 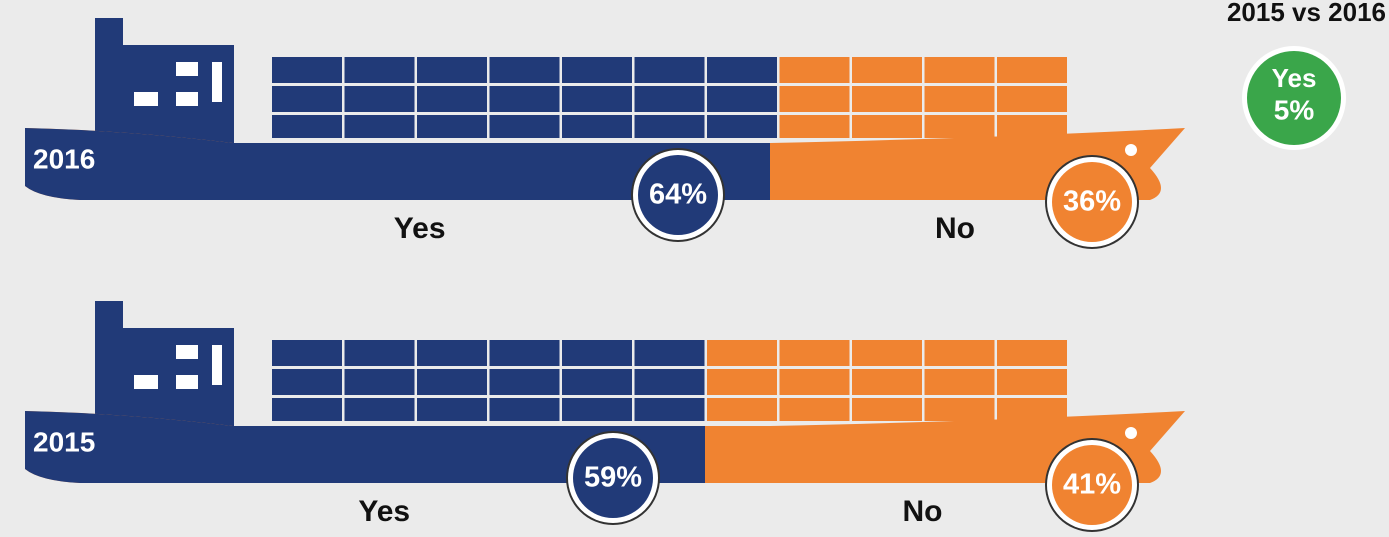 I want to click on year-label: 2016, so click(x=64, y=158).